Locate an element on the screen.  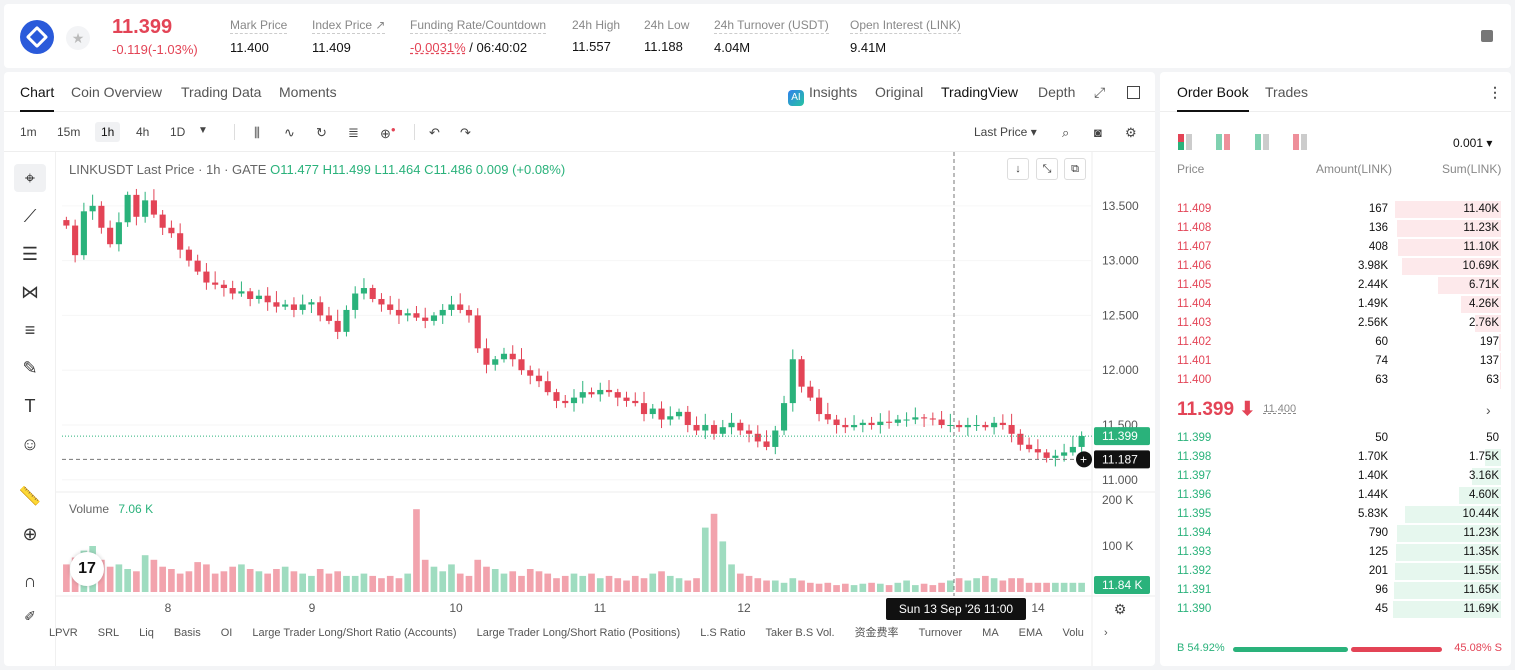
ask-row: 11.403 2.56K 2.76K is located at coordinates (1335, 323).